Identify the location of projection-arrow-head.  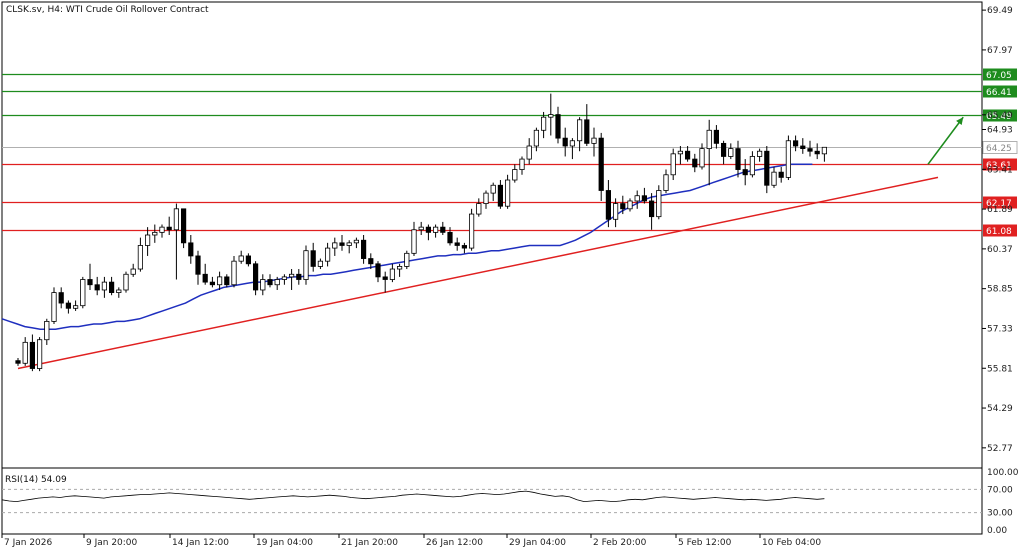
(960, 121).